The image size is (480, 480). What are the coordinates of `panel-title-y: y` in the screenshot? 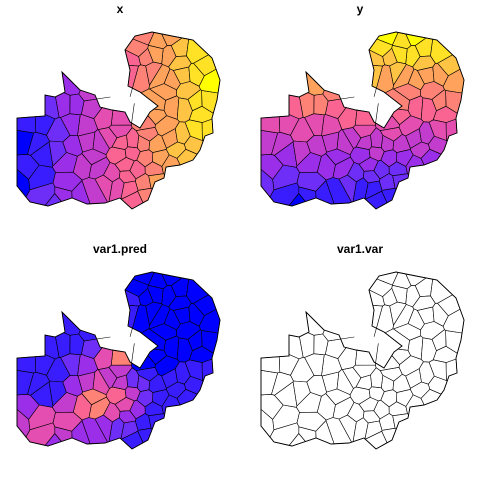 It's located at (360, 9).